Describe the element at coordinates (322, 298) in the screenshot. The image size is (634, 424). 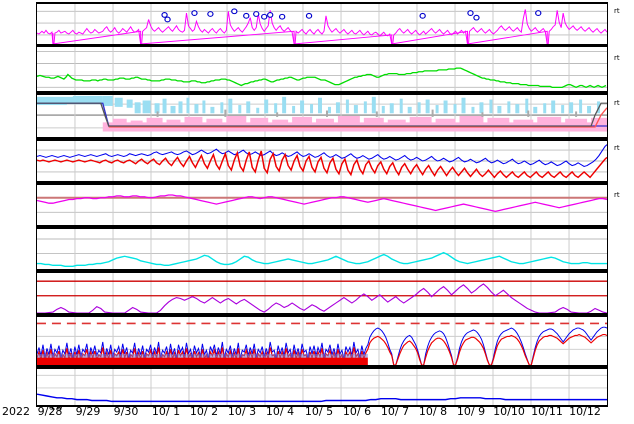
I see `series-electron-flux` at that location.